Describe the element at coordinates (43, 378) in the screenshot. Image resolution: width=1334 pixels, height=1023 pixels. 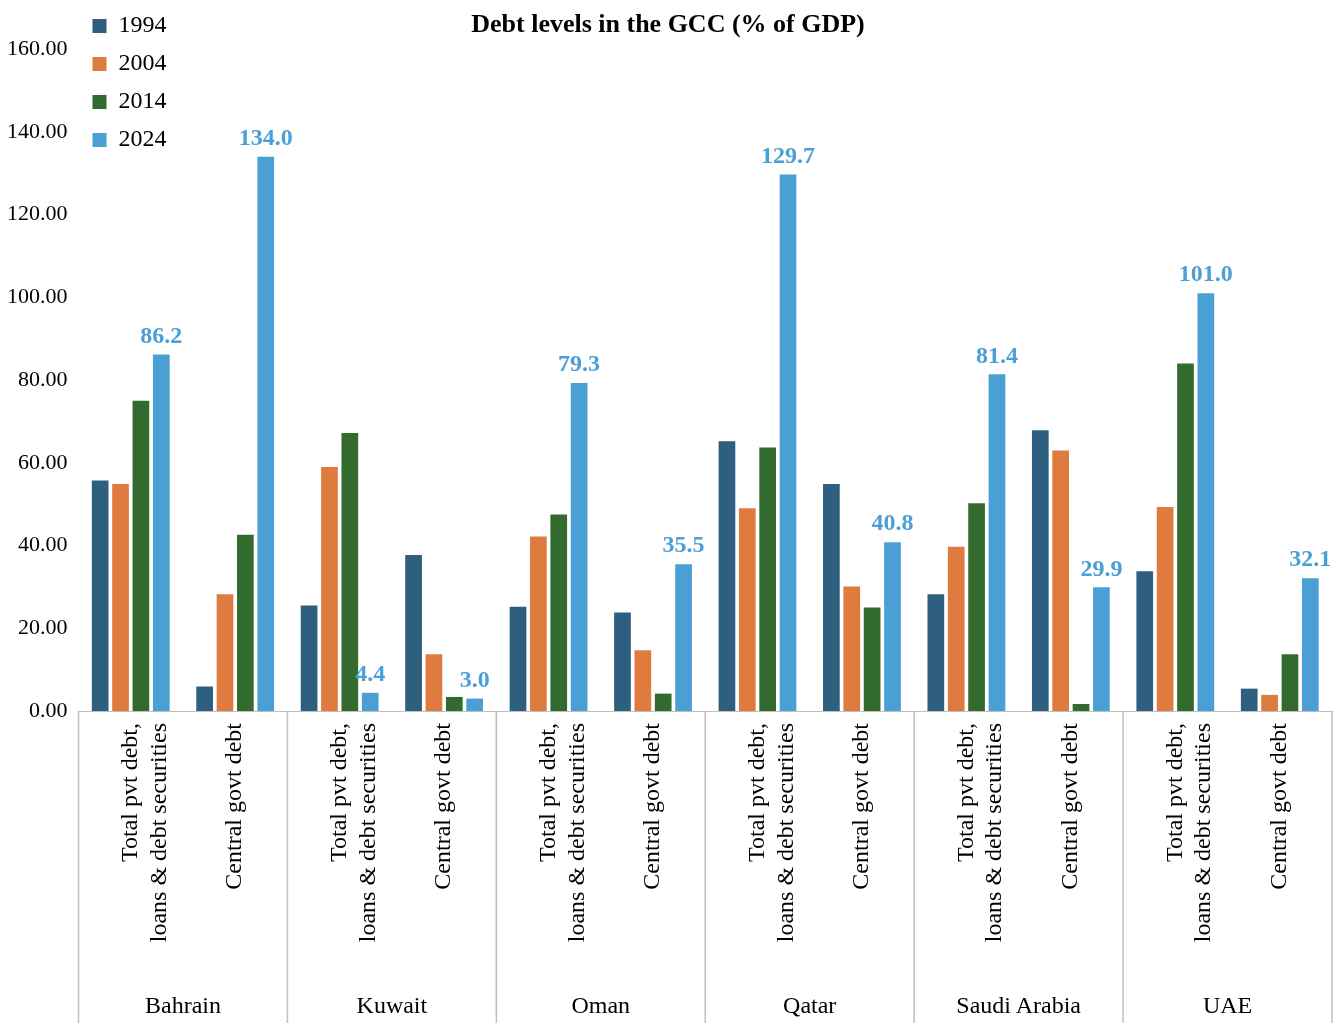
I see `y-tick-label: 80.00` at that location.